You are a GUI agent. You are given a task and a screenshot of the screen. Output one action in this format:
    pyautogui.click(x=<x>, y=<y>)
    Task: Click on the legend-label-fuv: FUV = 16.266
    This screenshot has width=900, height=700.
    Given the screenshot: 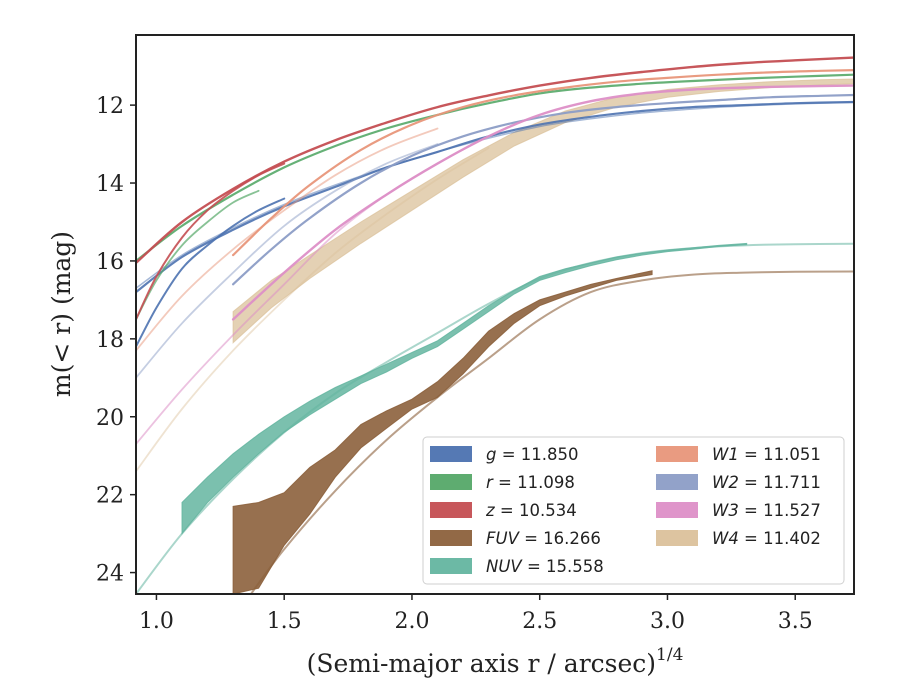 What is the action you would take?
    pyautogui.click(x=543, y=538)
    